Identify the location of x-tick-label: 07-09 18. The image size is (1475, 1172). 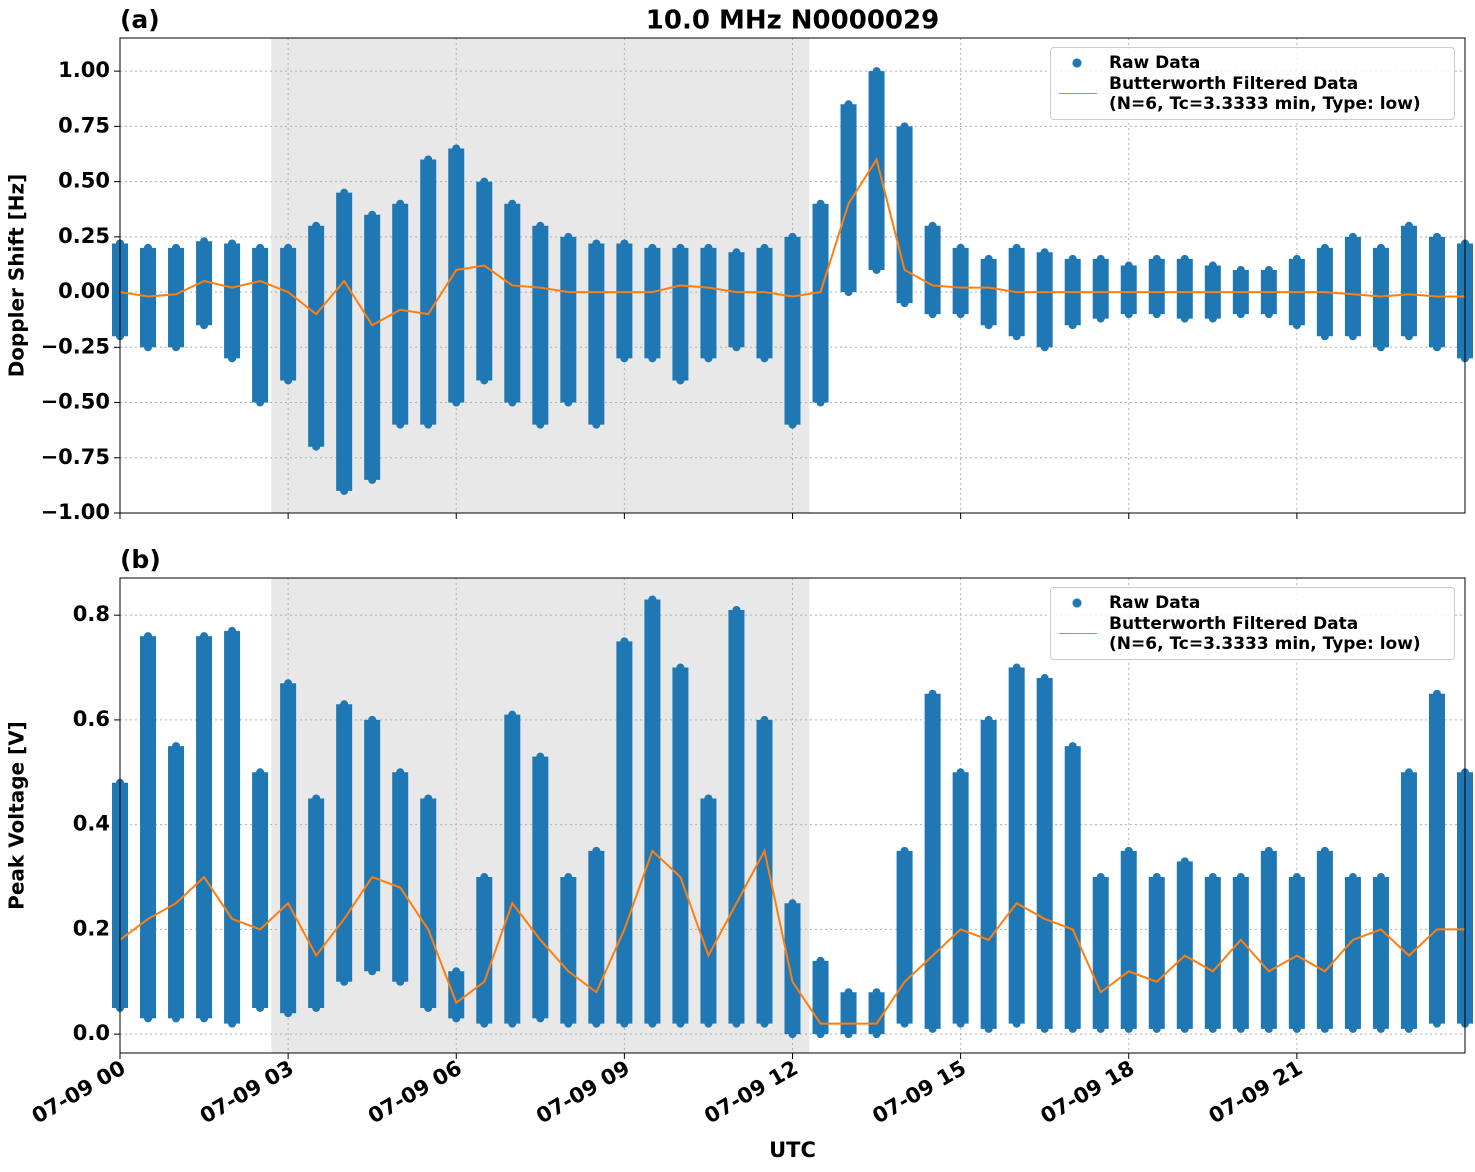
(1087, 1092).